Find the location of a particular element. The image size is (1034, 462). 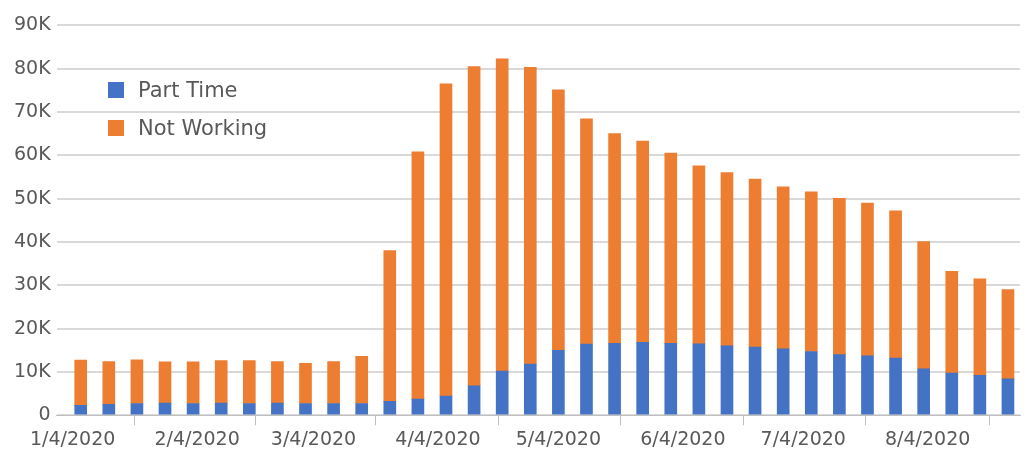

y-tick-label: 10K is located at coordinates (33, 369).